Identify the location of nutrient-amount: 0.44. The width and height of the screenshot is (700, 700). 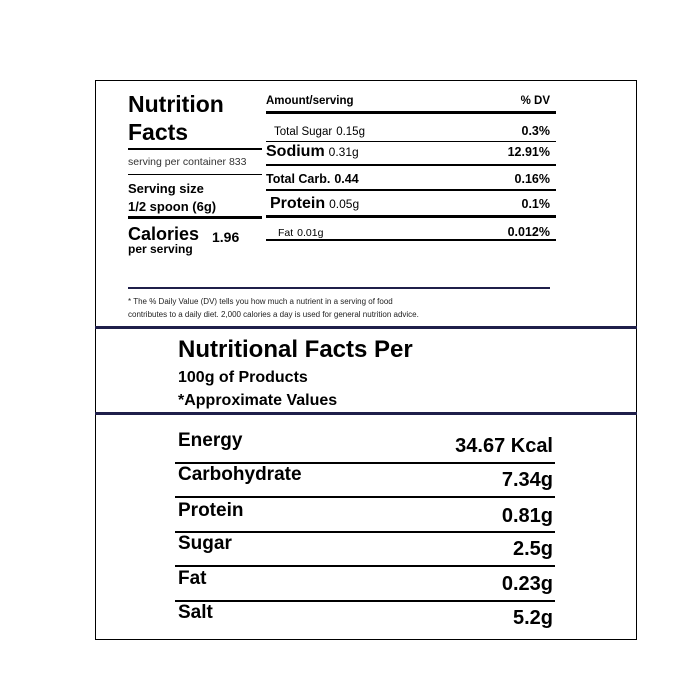
(346, 179).